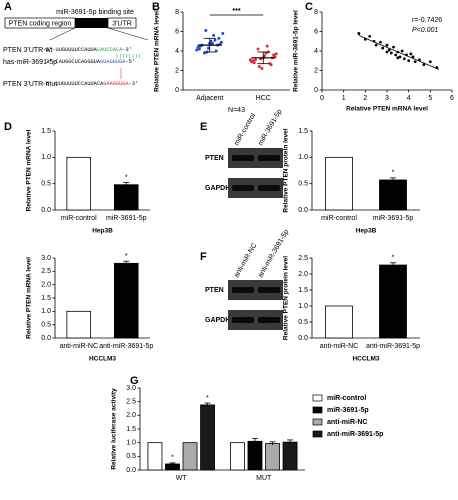 The image size is (458, 500). What do you see at coordinates (409, 98) in the screenshot?
I see `x-tick-label: 4` at bounding box center [409, 98].